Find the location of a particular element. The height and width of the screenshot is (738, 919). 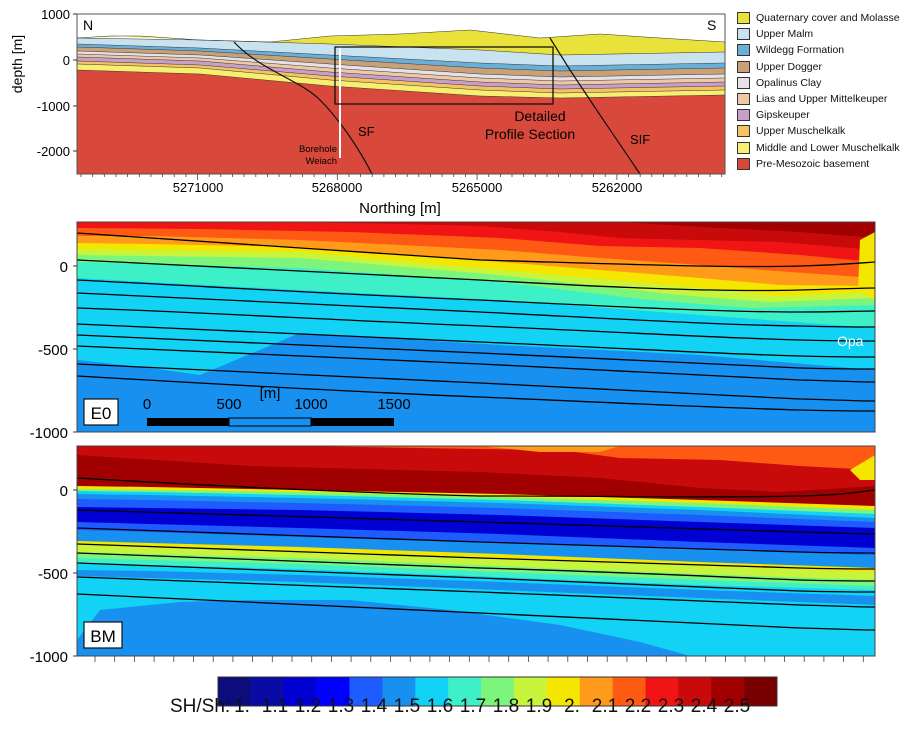

colorbar is located at coordinates (497, 691).